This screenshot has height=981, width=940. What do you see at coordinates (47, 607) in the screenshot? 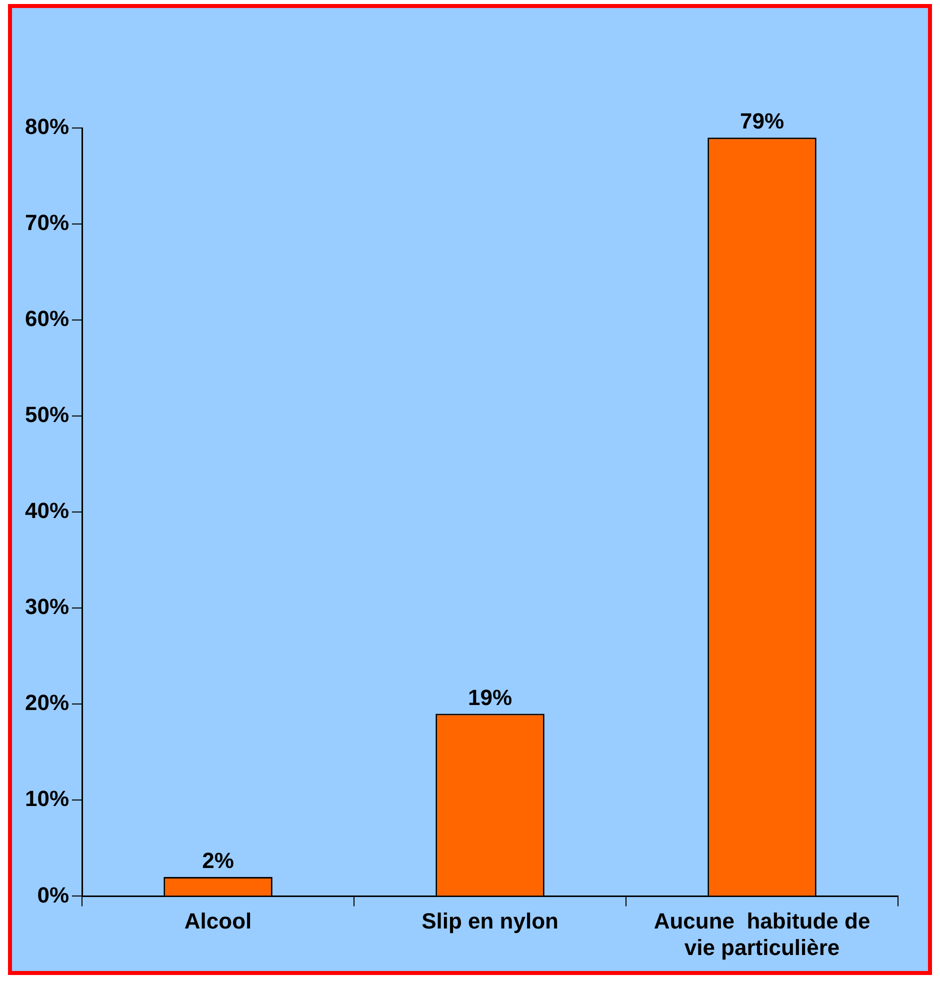
I see `y-tick-label: 30%` at bounding box center [47, 607].